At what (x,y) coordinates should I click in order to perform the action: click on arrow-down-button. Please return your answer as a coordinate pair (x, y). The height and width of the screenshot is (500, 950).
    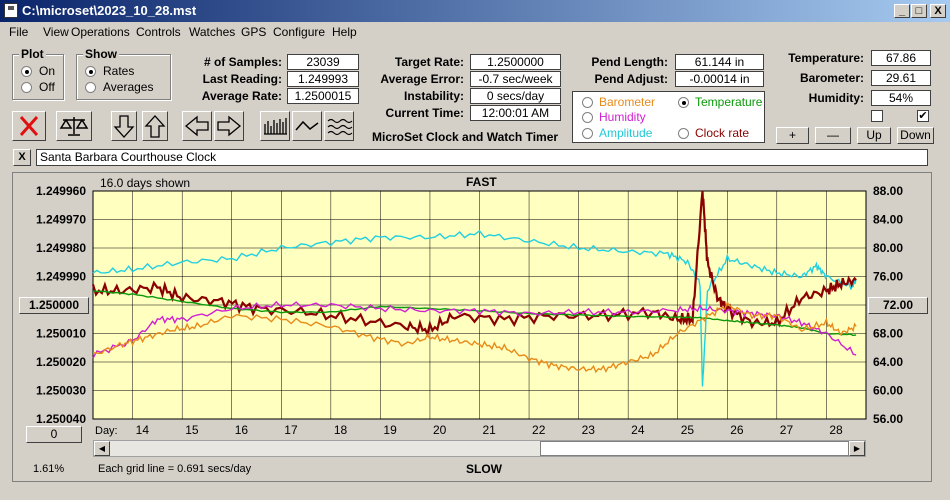
    Looking at the image, I should click on (124, 126).